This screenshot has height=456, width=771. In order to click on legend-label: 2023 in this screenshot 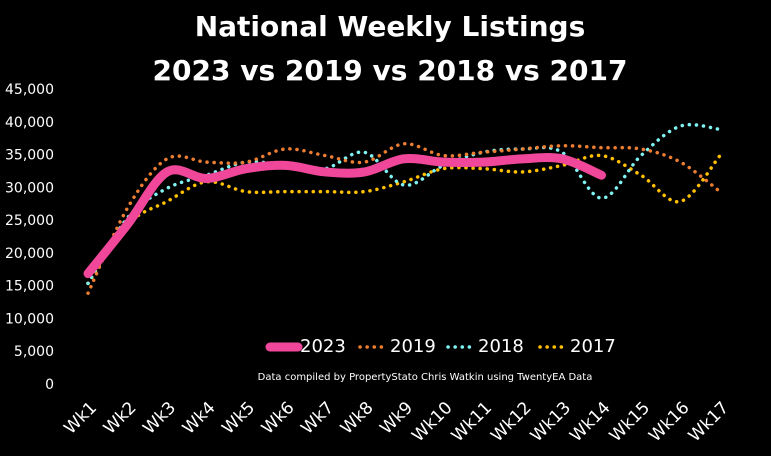, I will do `click(323, 346)`.